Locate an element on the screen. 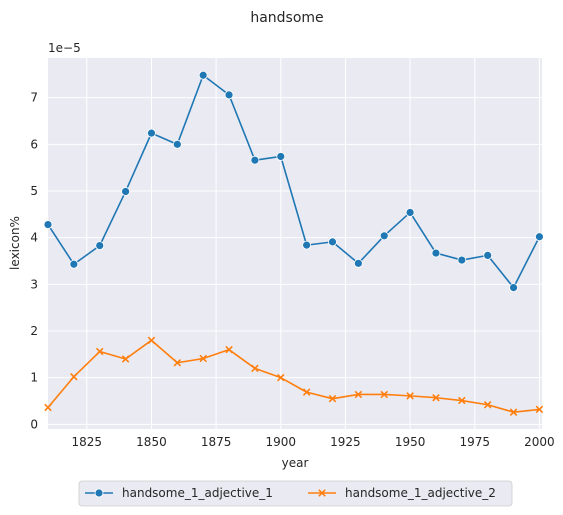  y-tick-label: 4 is located at coordinates (34, 238).